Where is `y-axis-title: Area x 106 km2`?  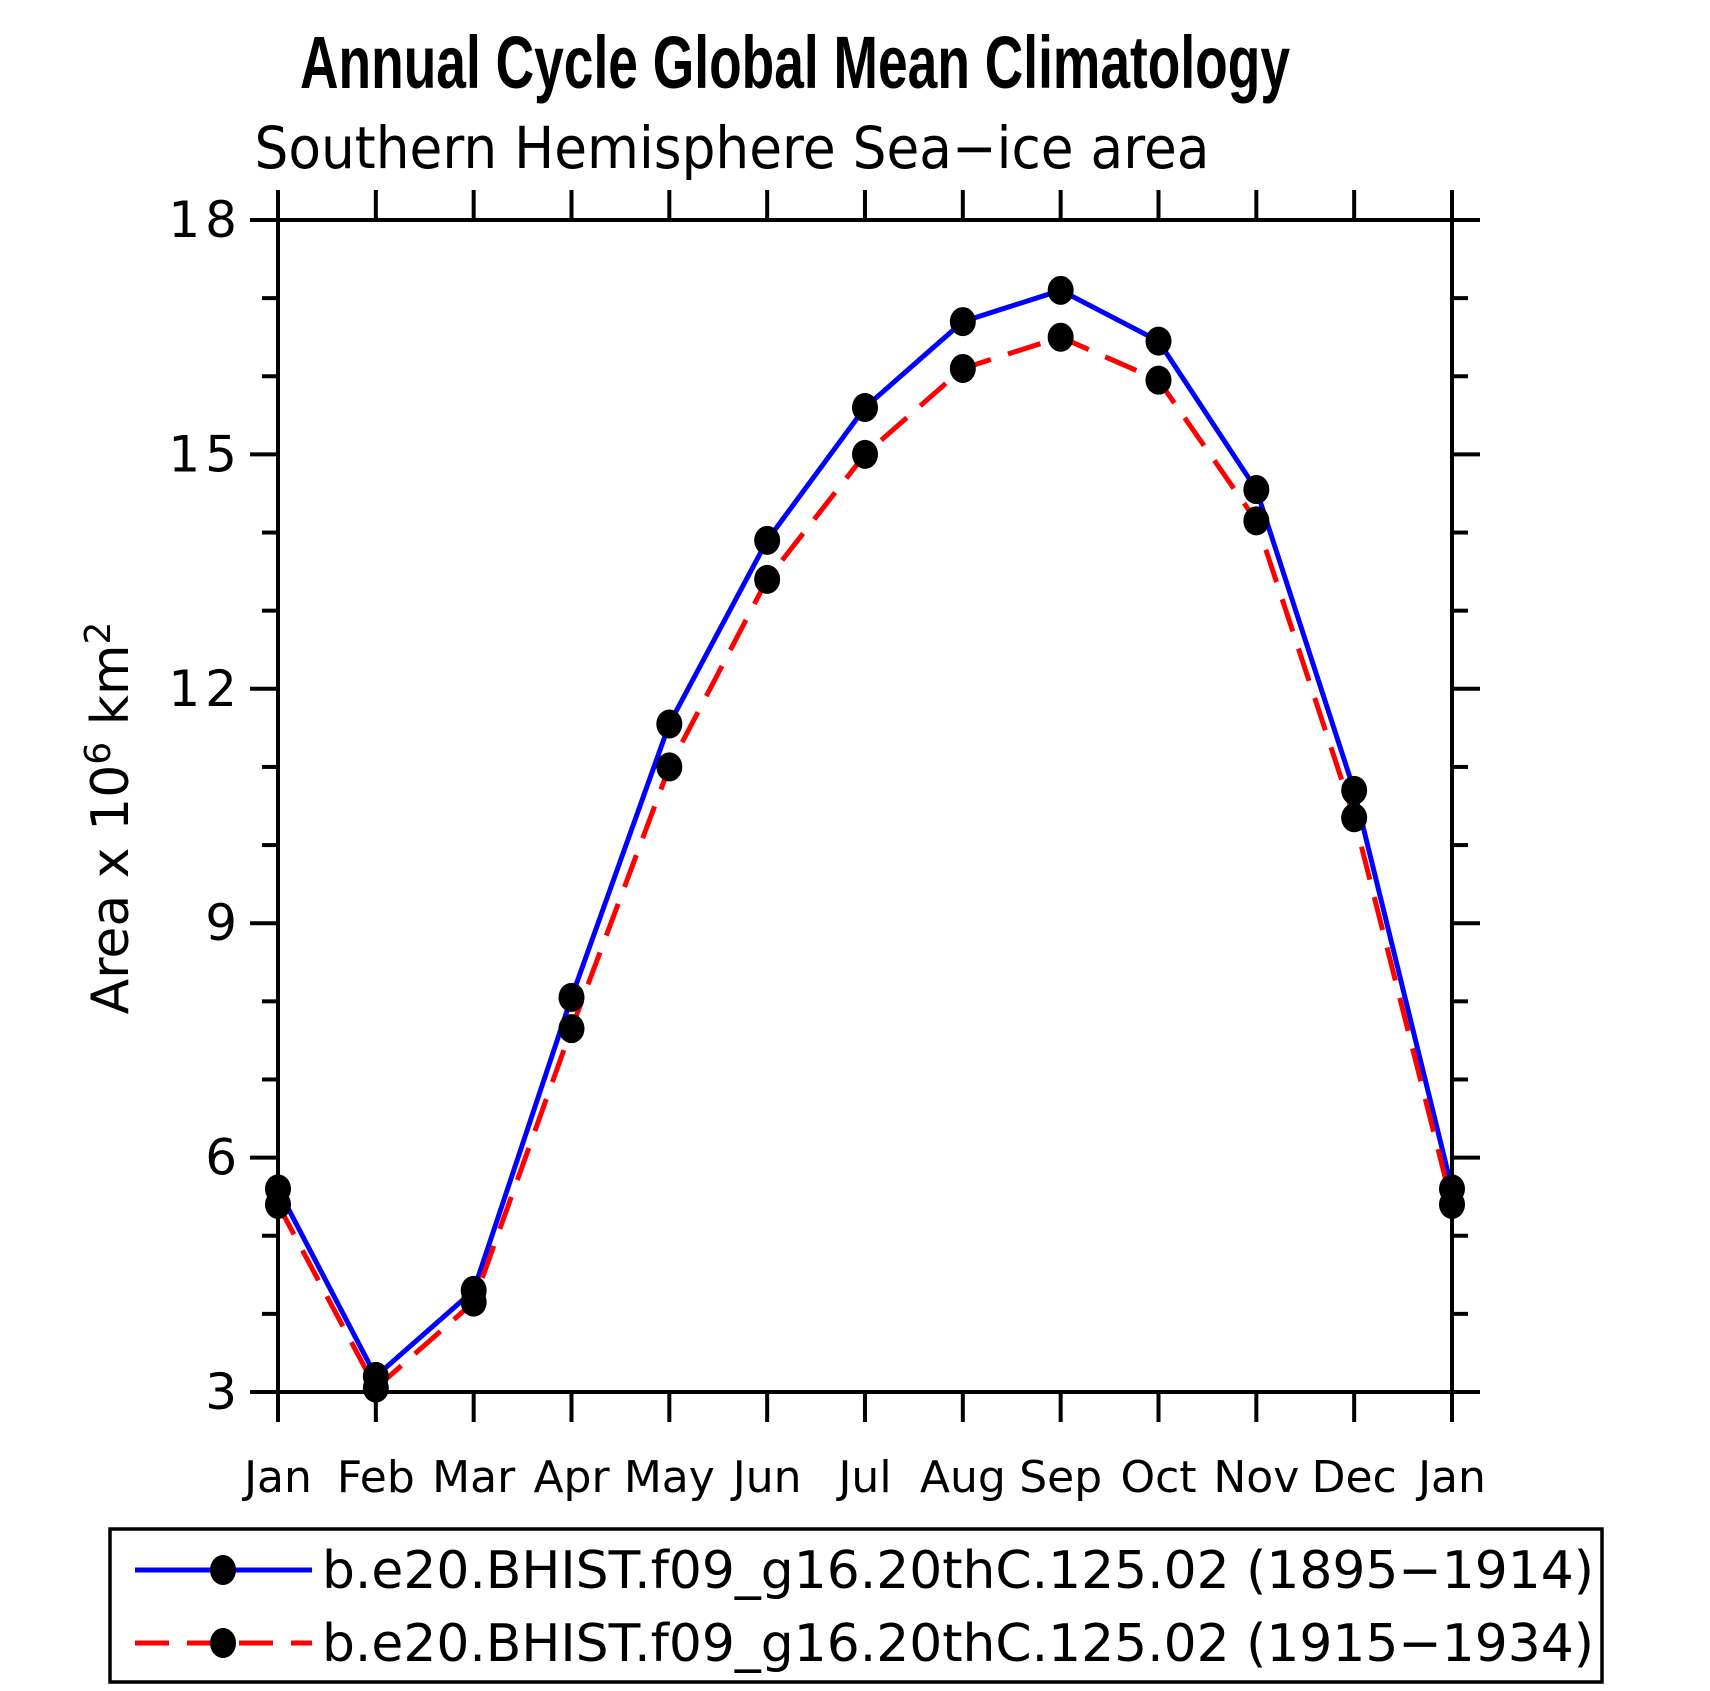 y-axis-title: Area x 106 km2 is located at coordinates (109, 818).